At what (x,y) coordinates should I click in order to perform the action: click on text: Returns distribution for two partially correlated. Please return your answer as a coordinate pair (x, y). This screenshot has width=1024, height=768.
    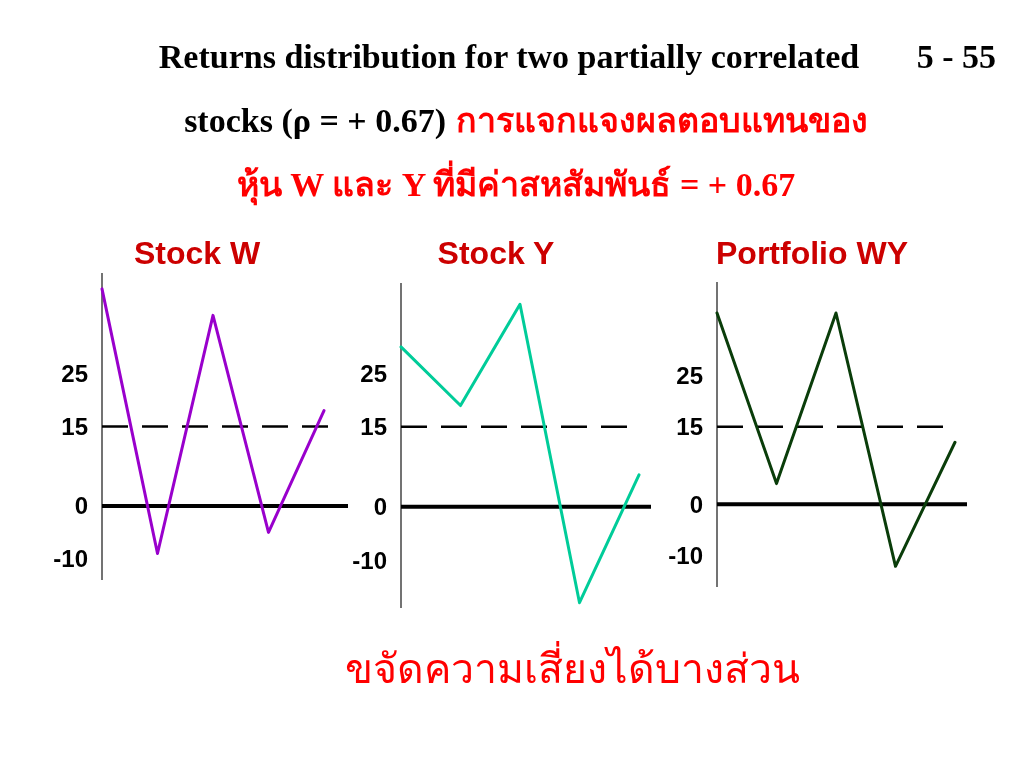
    Looking at the image, I should click on (509, 56).